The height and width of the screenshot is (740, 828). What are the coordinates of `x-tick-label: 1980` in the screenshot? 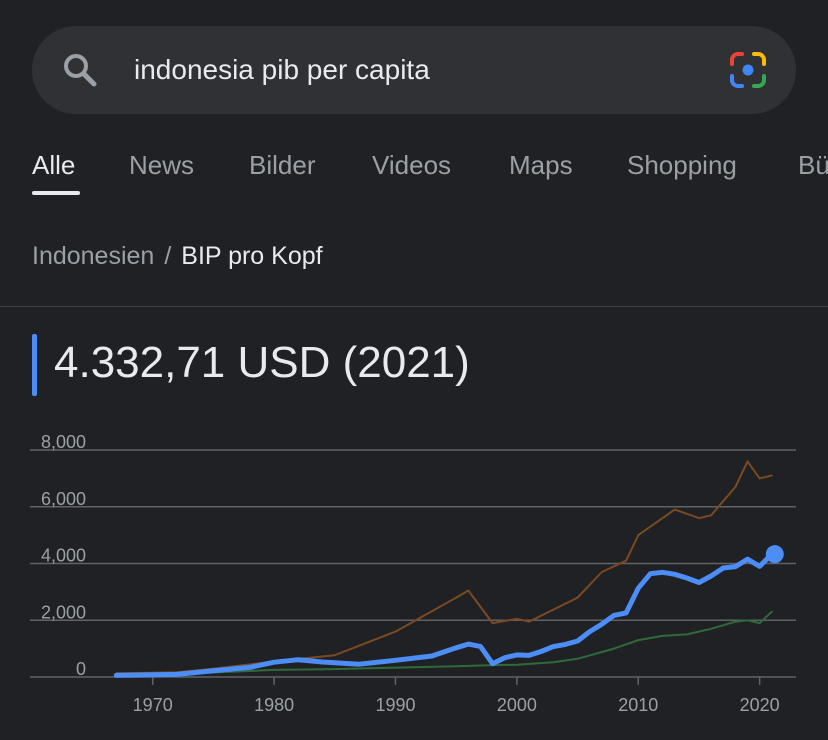 It's located at (274, 705).